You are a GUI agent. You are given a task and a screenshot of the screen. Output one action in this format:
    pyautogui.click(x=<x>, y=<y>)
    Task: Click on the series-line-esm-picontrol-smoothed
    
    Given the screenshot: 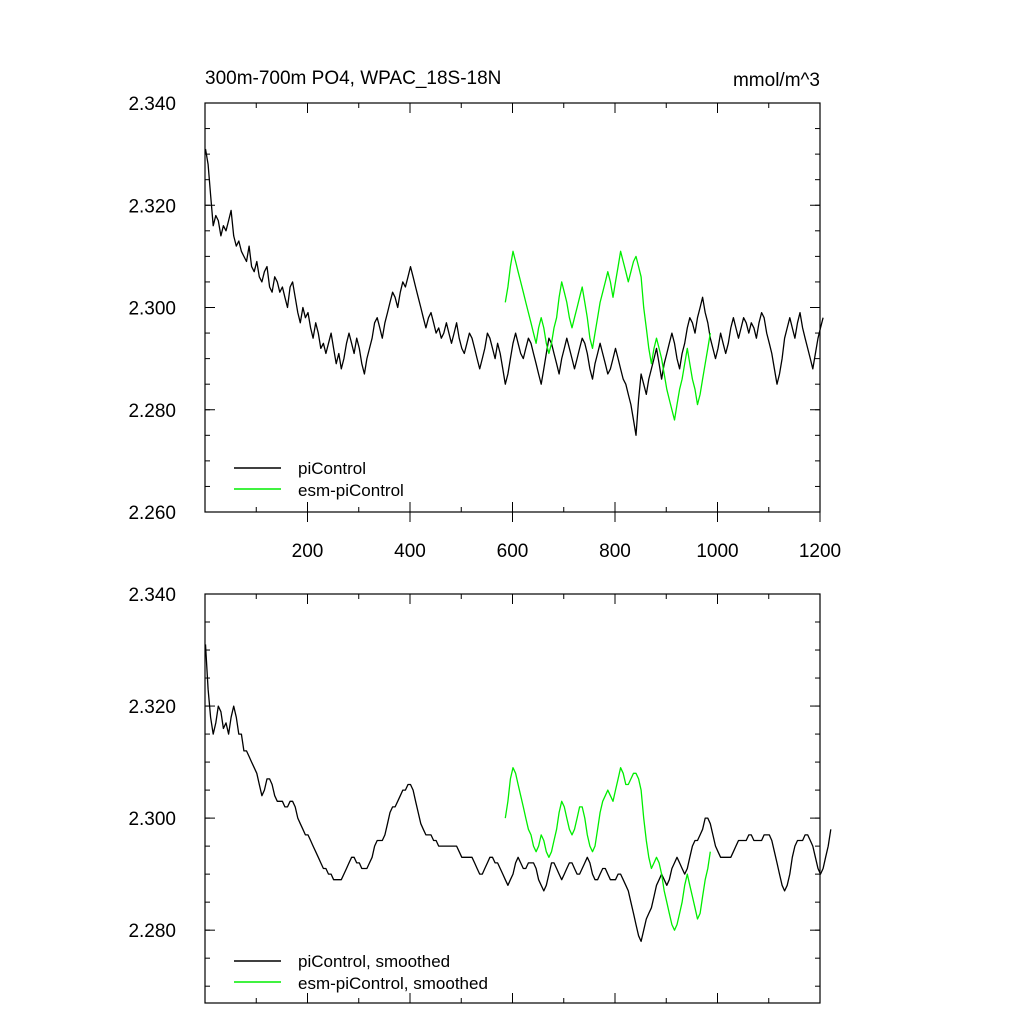 What is the action you would take?
    pyautogui.click(x=607, y=849)
    